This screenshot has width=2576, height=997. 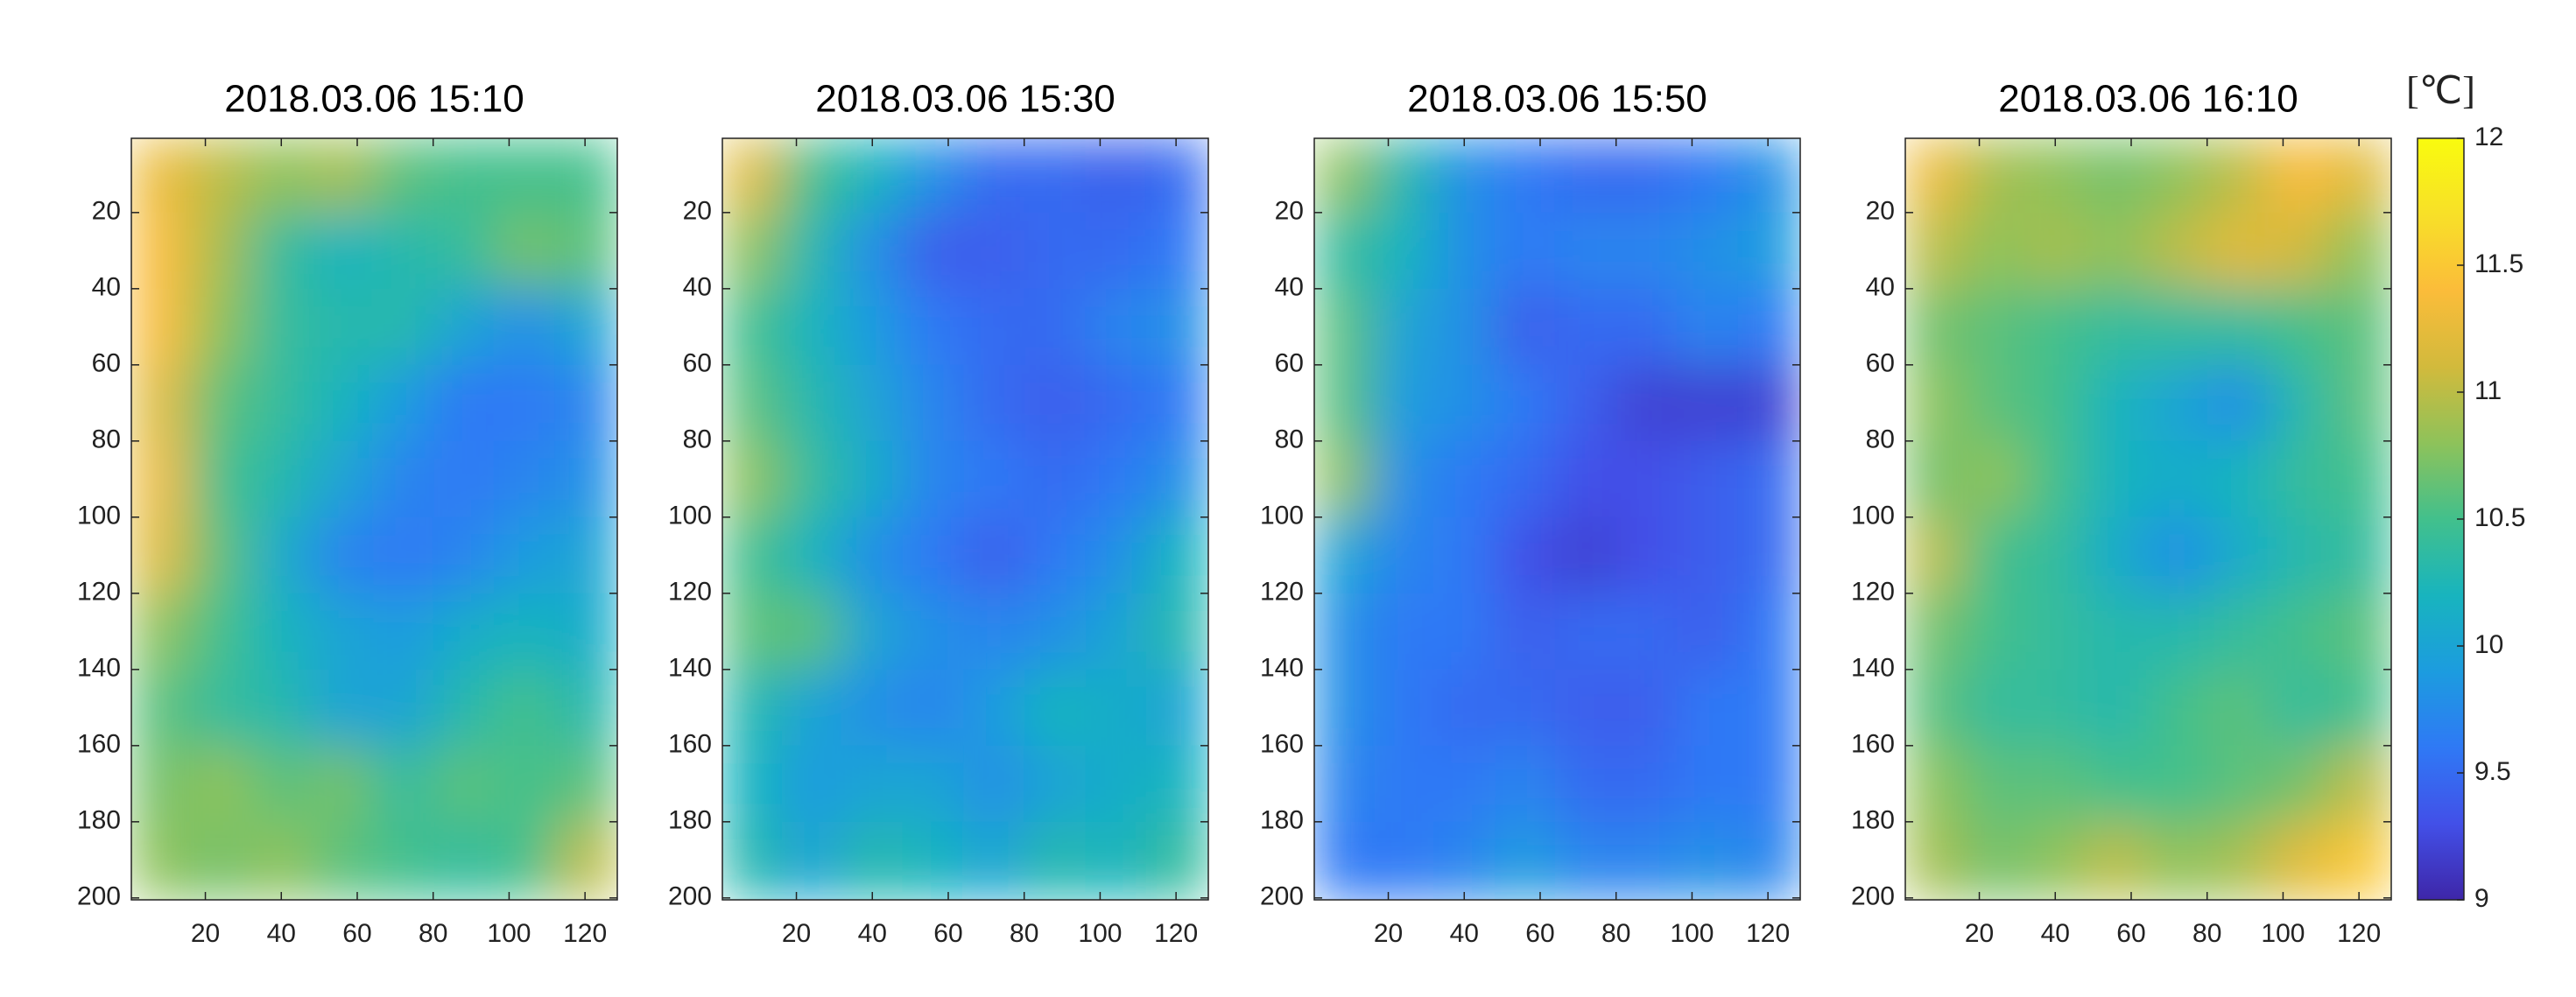 What do you see at coordinates (99, 897) in the screenshot?
I see `y-tick-label: 200` at bounding box center [99, 897].